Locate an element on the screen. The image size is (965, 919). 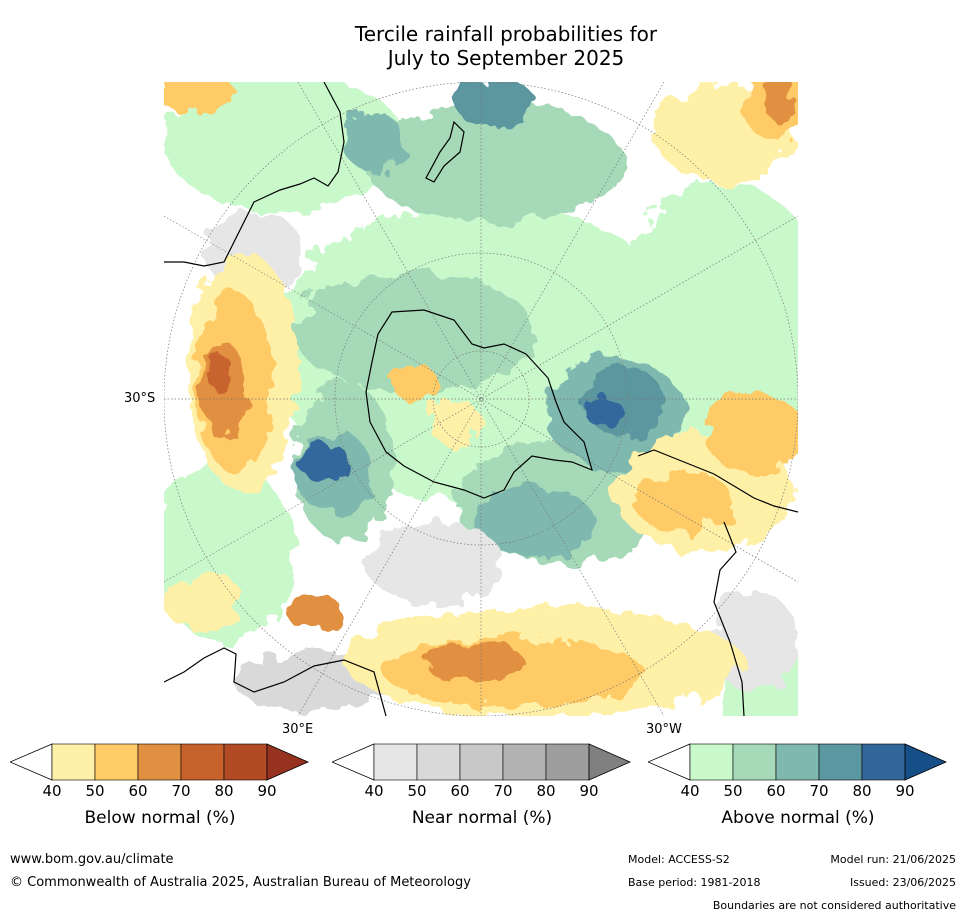
footer-model-run: Model run: 21/06/2025 is located at coordinates (893, 859).